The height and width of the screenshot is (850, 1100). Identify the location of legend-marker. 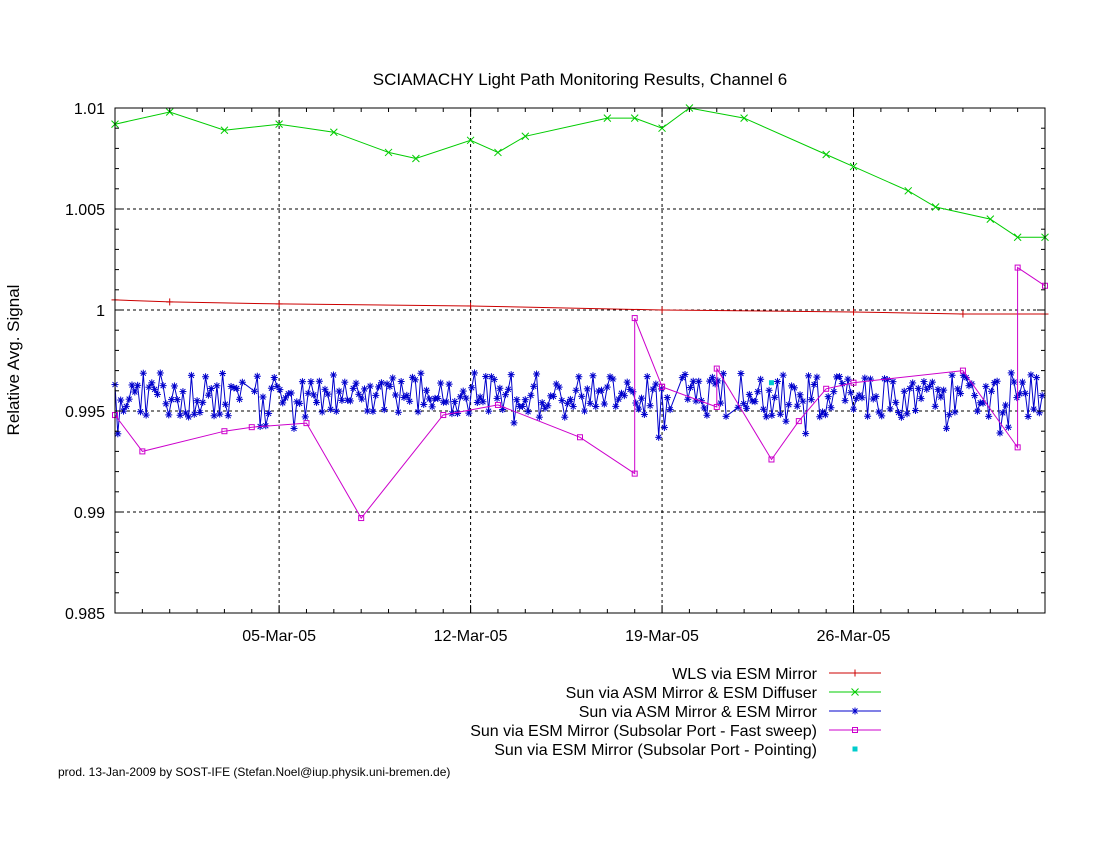
(855, 711).